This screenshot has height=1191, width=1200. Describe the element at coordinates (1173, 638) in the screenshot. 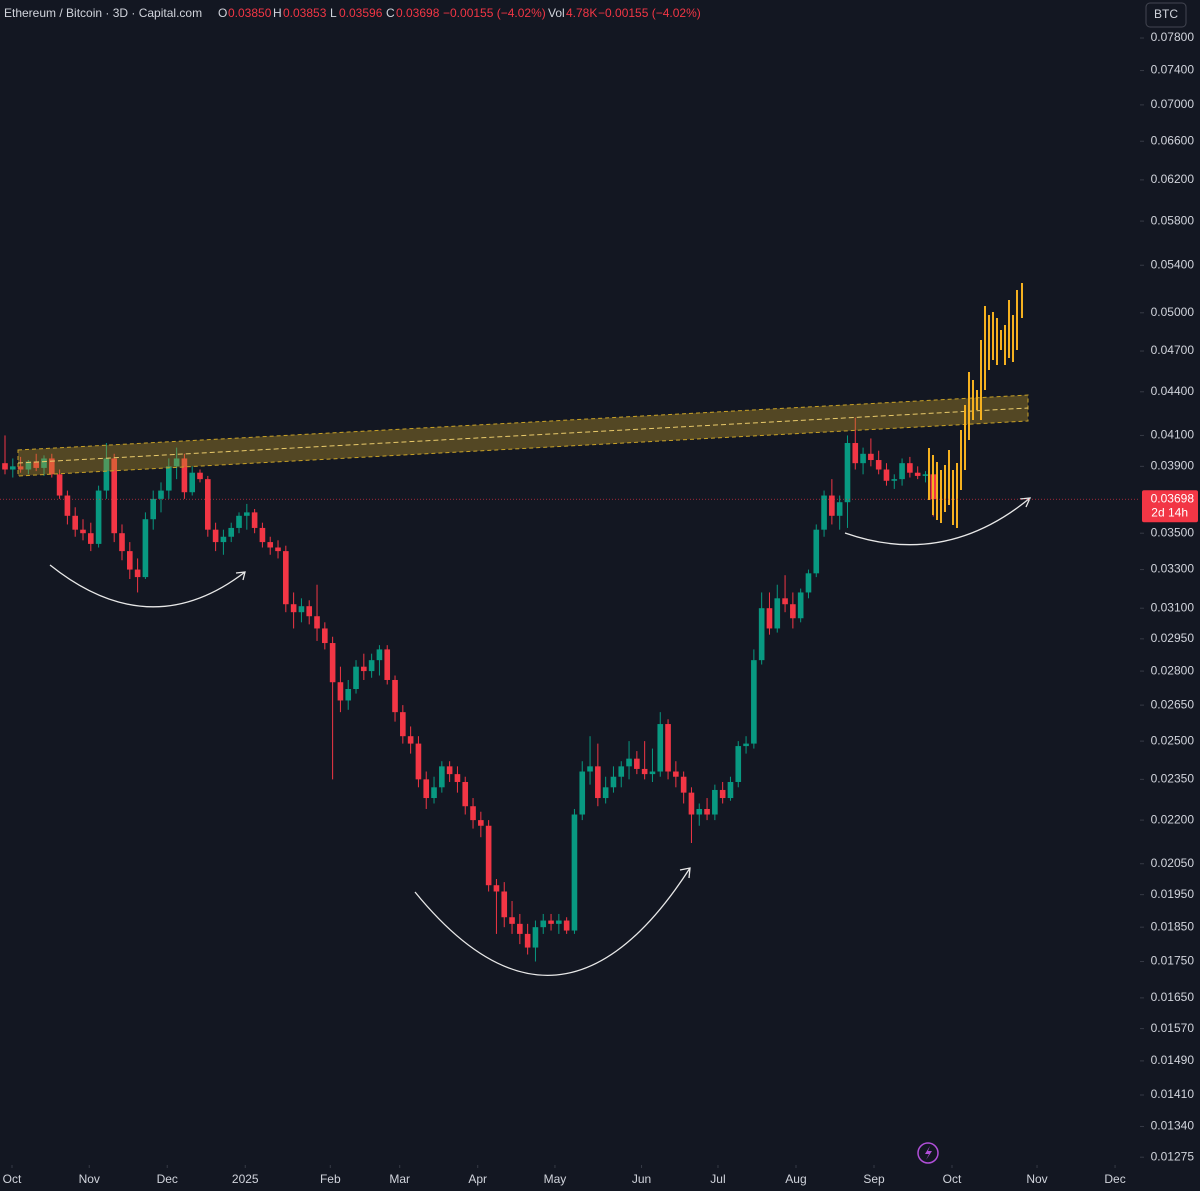

I see `y-tick-label: 0.02950` at that location.